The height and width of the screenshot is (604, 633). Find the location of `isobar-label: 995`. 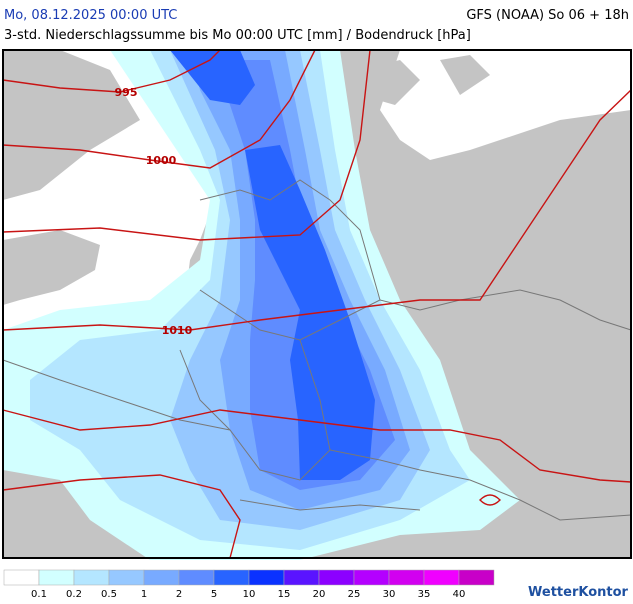

isobar-label: 995 is located at coordinates (126, 92).